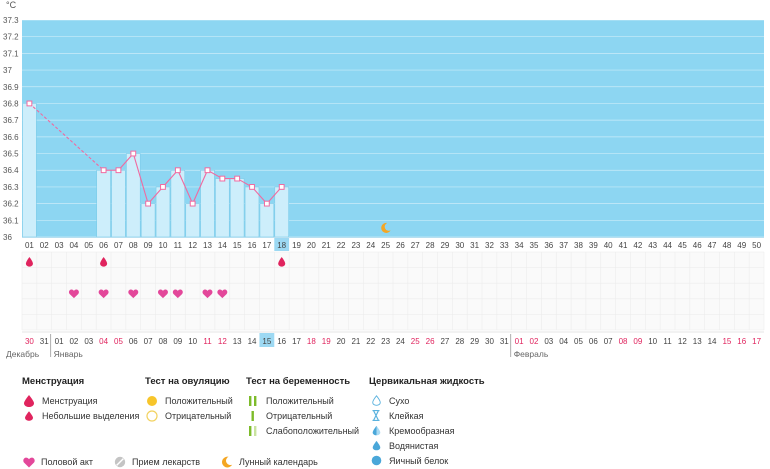 The height and width of the screenshot is (469, 770). Describe the element at coordinates (73, 341) in the screenshot. I see `calendar-day-label: 02` at that location.